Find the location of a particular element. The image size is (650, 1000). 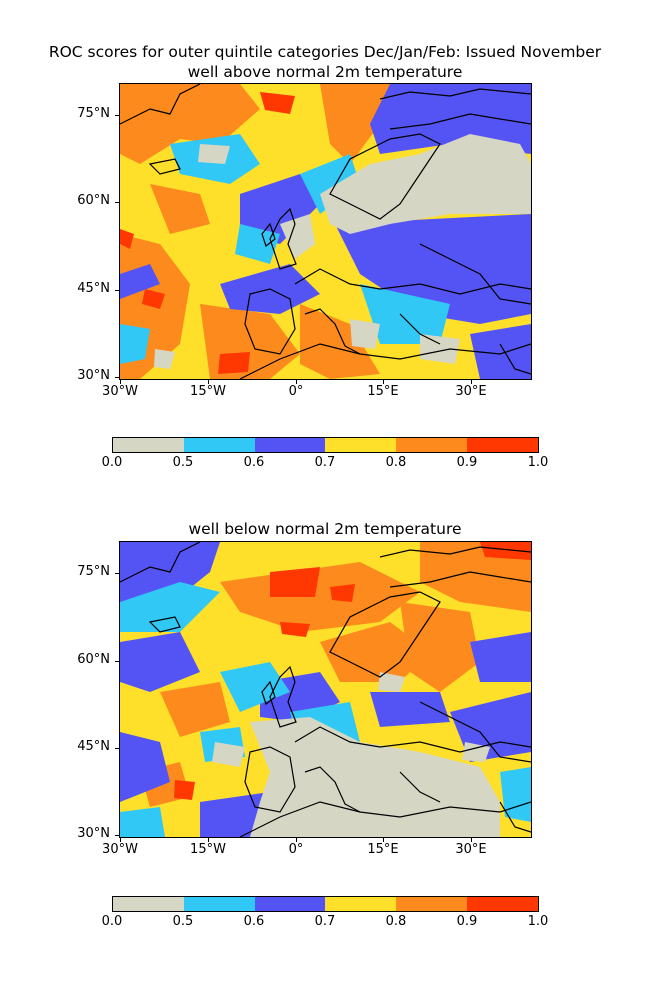

panel-2-lon-label-30w: 30°W is located at coordinates (120, 849).